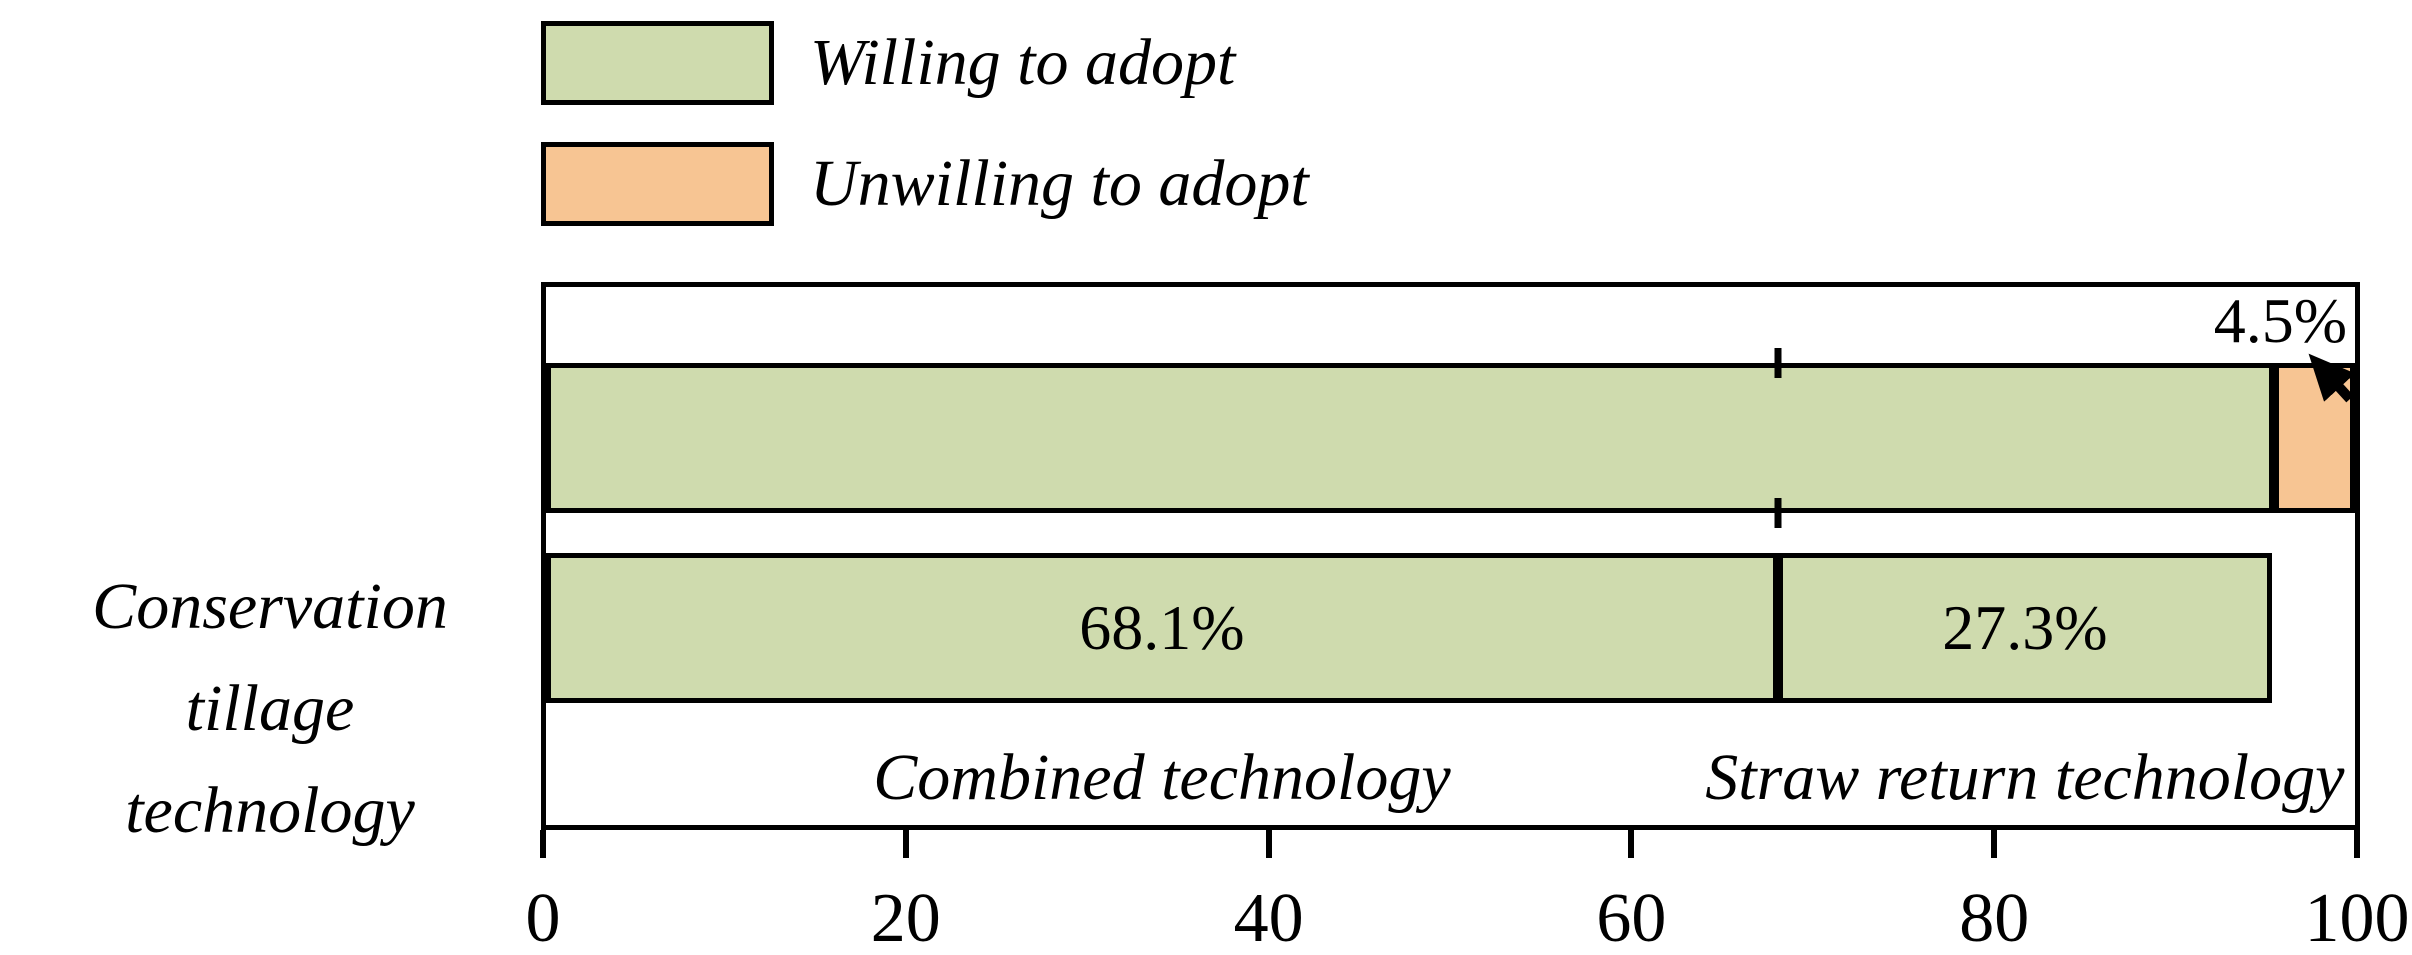 Image resolution: width=2412 pixels, height=955 pixels. What do you see at coordinates (2314, 438) in the screenshot?
I see `top-bar-unwilling-segment` at bounding box center [2314, 438].